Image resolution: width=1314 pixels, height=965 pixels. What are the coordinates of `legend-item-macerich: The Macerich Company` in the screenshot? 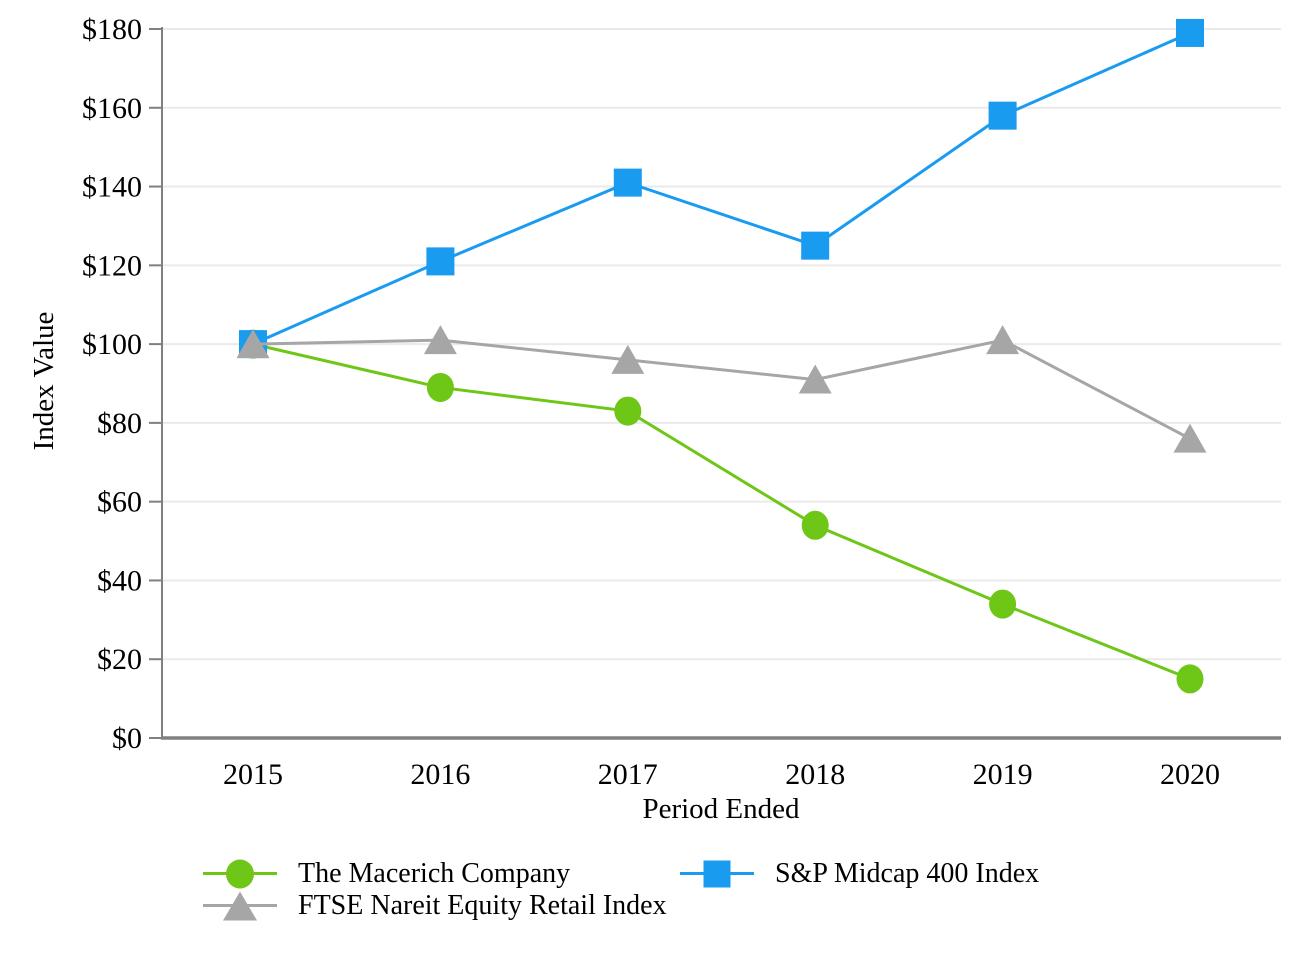 It's located at (441, 873).